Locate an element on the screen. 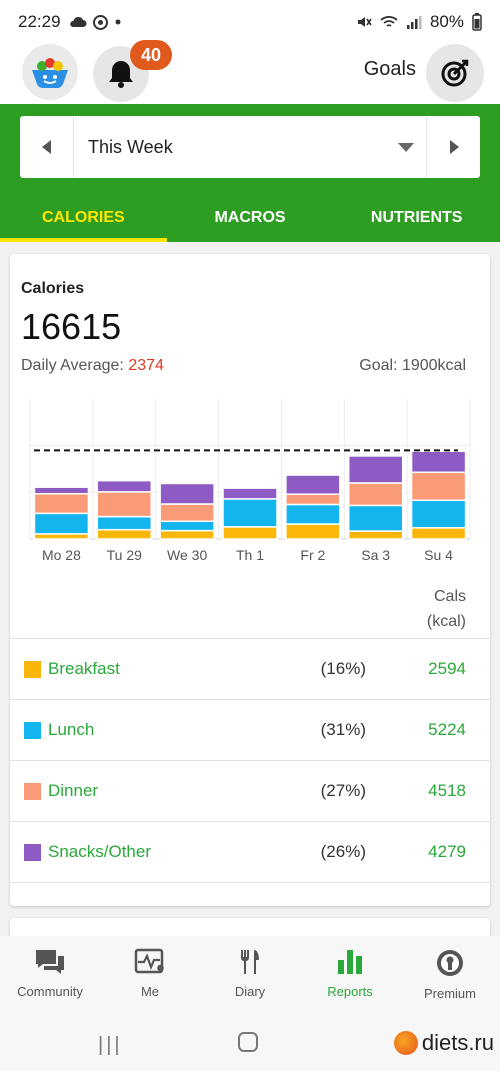  watermark: diets.ru is located at coordinates (443, 1043).